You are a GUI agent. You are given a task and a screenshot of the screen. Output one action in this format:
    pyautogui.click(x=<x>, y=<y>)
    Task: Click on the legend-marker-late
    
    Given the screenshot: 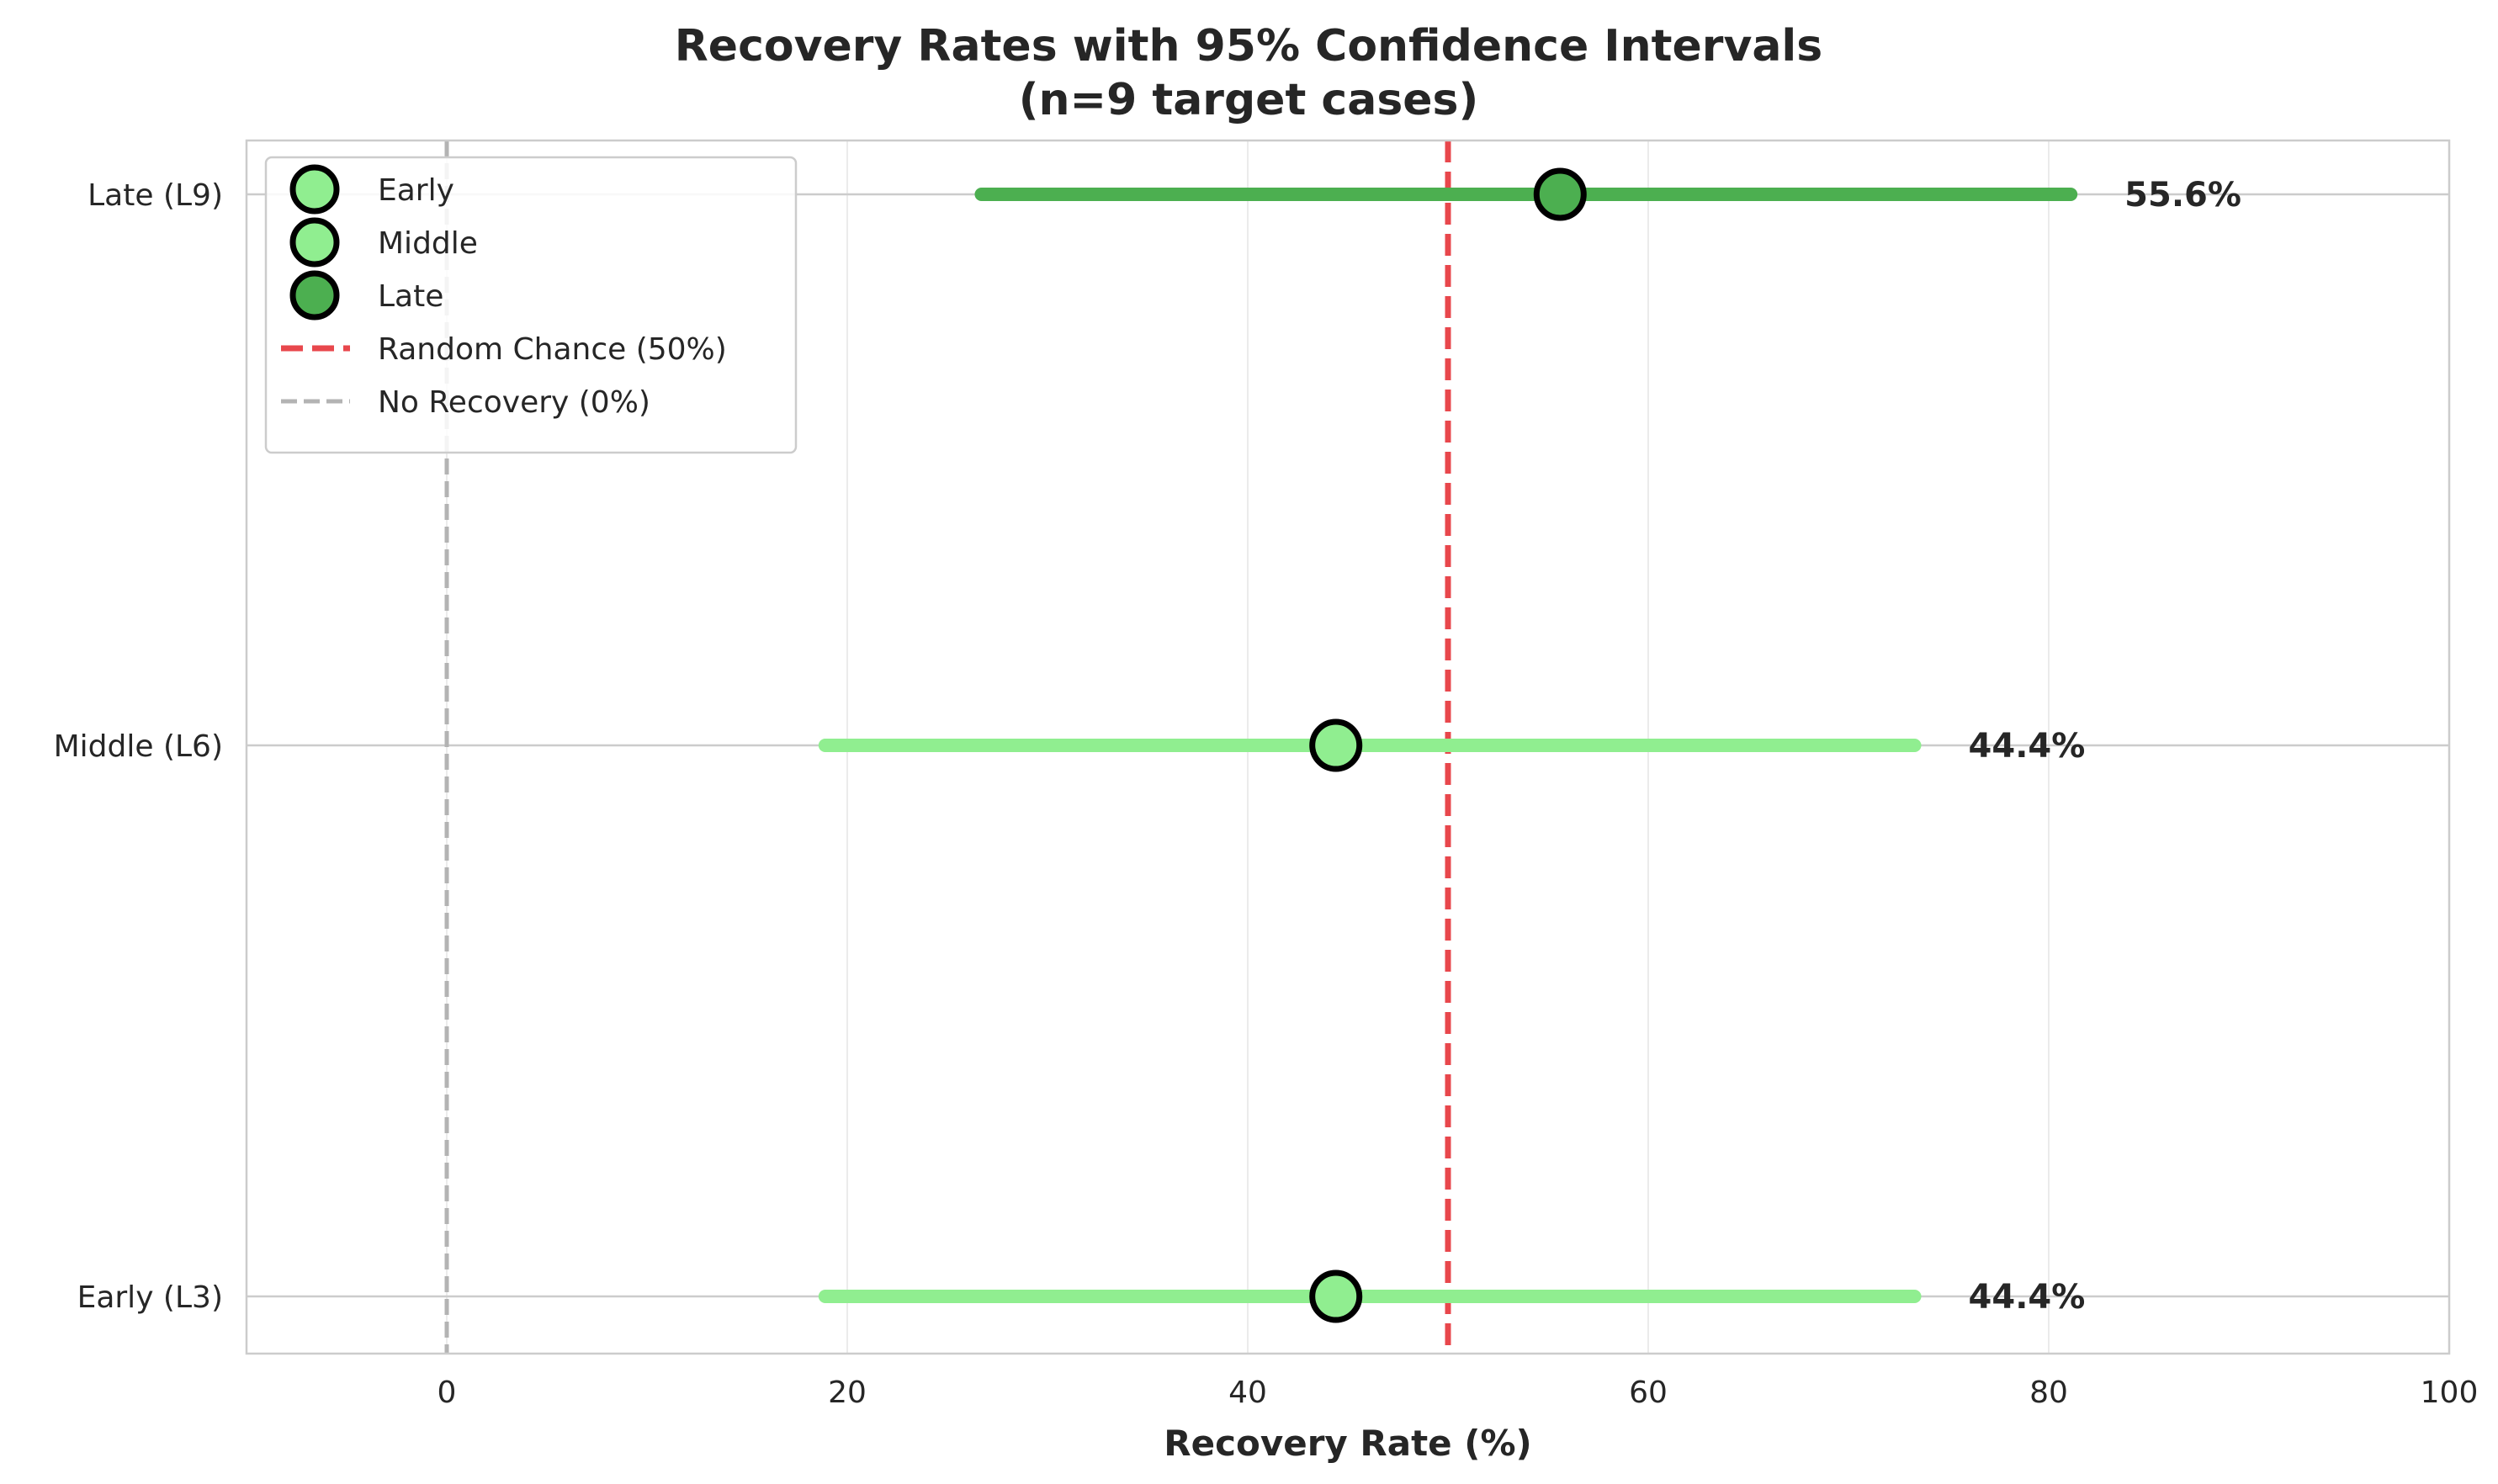 What is the action you would take?
    pyautogui.click(x=314, y=295)
    